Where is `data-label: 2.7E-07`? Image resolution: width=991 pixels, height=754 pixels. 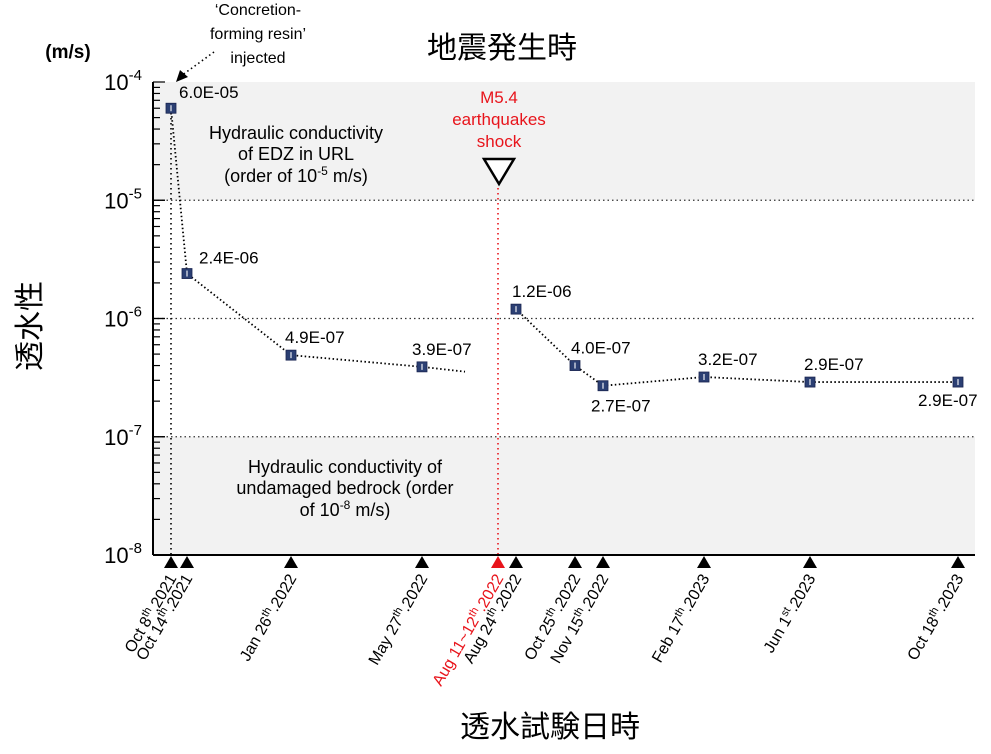 data-label: 2.7E-07 is located at coordinates (621, 406).